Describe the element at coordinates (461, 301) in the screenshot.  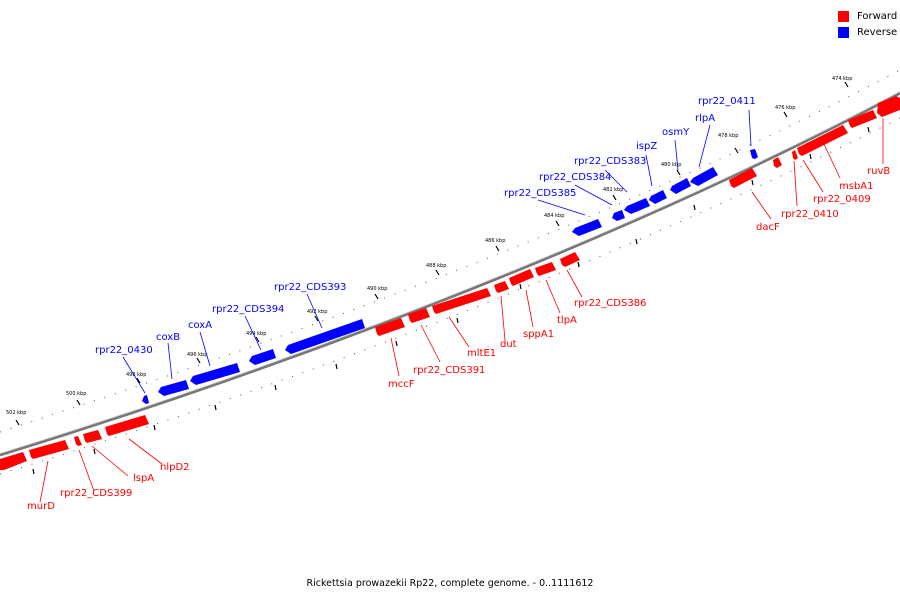
I see `gene-rpr22-CDS391` at that location.